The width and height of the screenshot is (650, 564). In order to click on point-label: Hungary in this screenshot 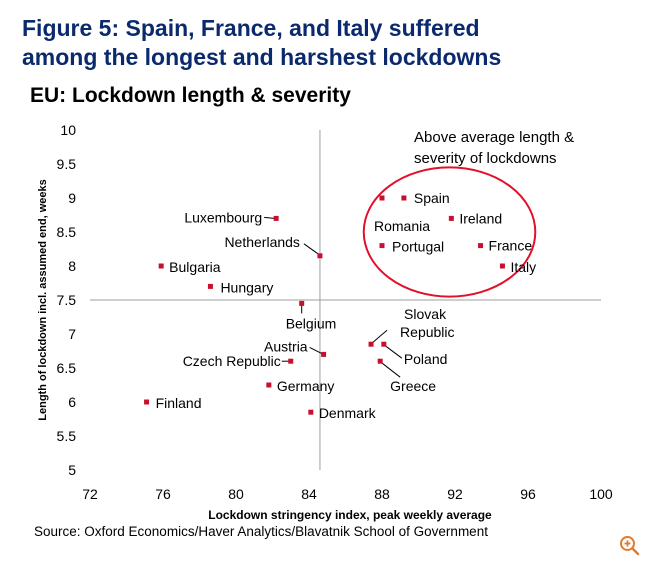, I will do `click(246, 287)`.